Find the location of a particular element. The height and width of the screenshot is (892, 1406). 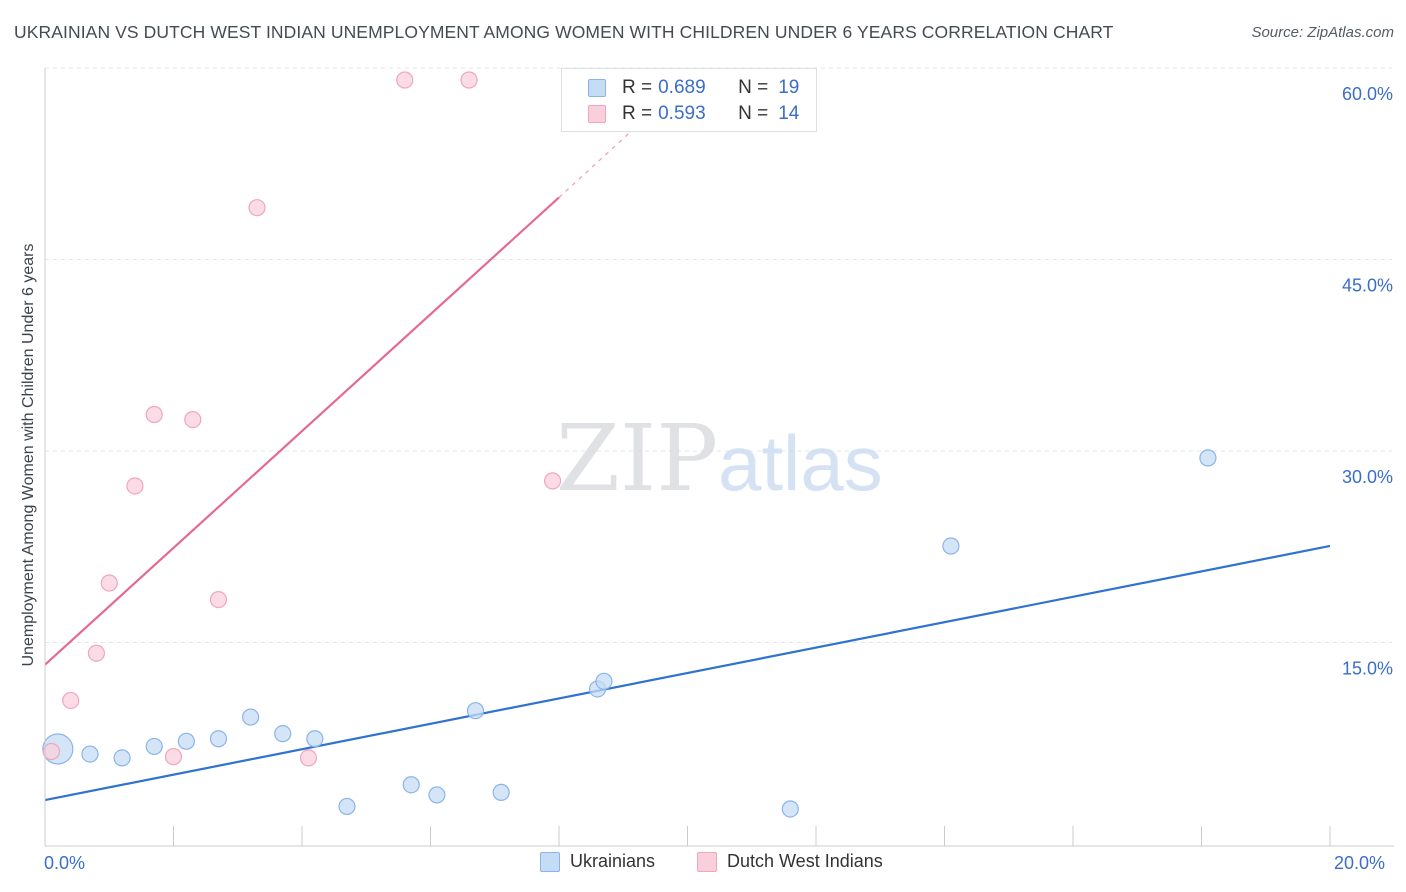

watermark-zip: ZIP is located at coordinates (637, 458).